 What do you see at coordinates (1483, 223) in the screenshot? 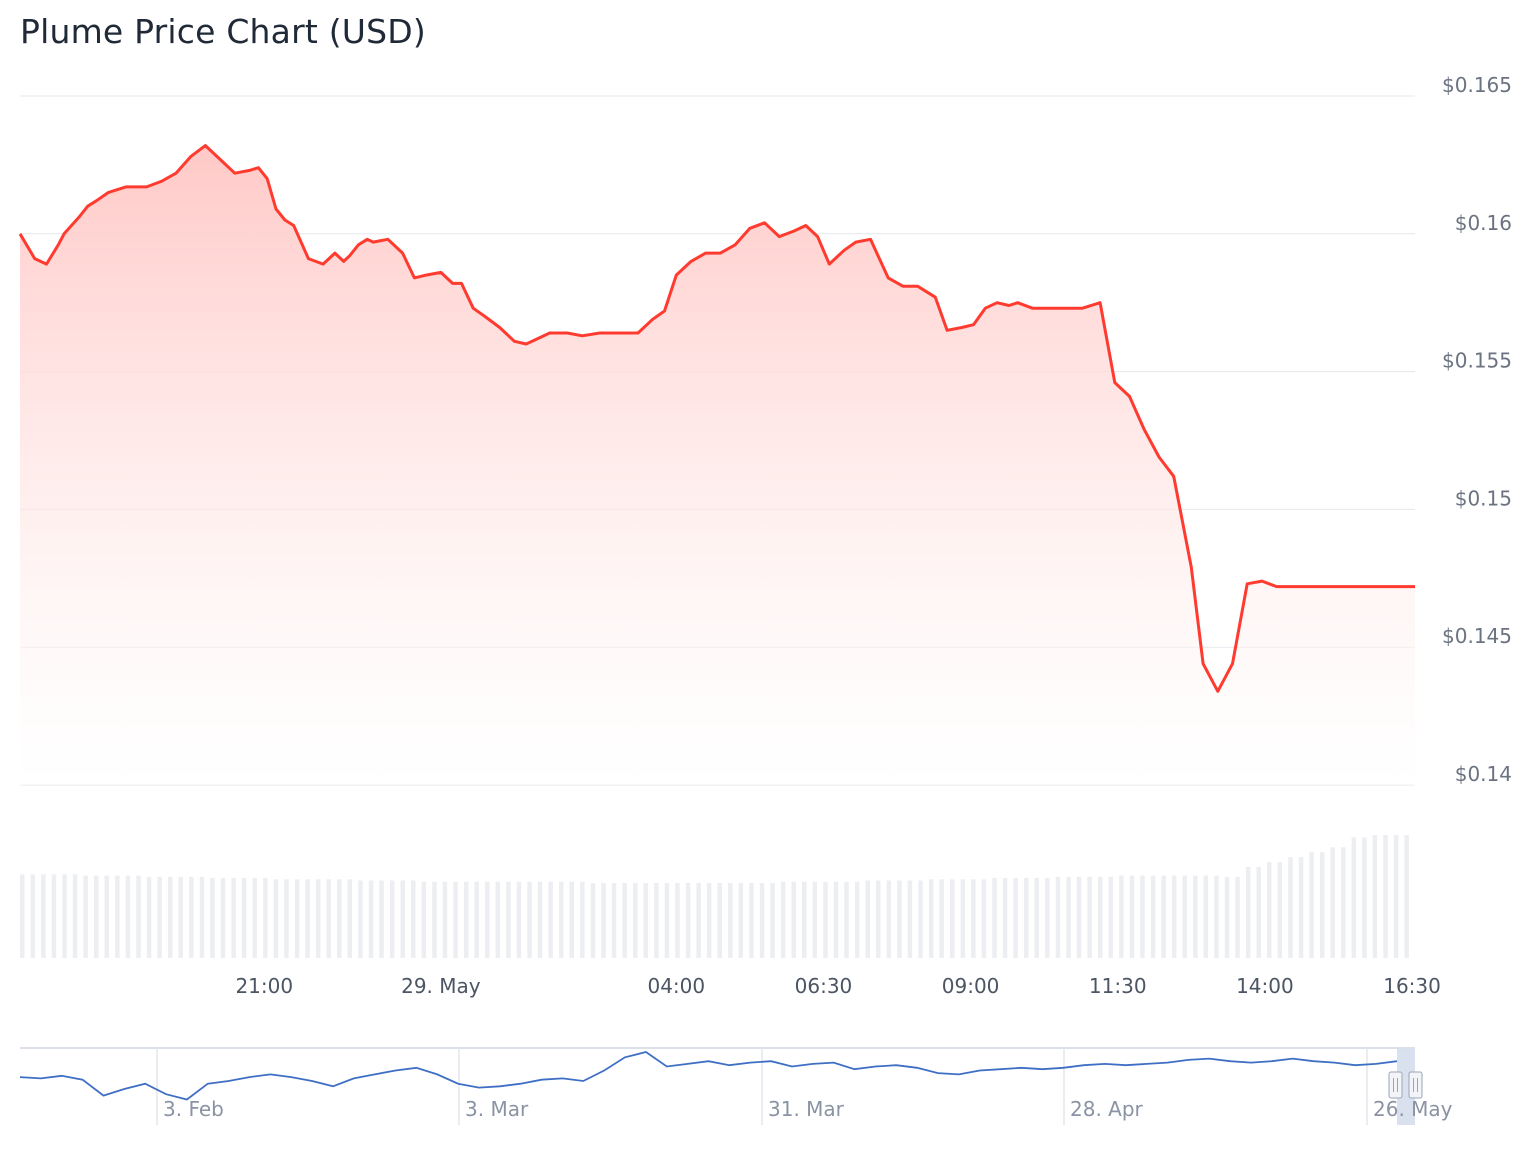
I see `y-tick-label: $0.16` at bounding box center [1483, 223].